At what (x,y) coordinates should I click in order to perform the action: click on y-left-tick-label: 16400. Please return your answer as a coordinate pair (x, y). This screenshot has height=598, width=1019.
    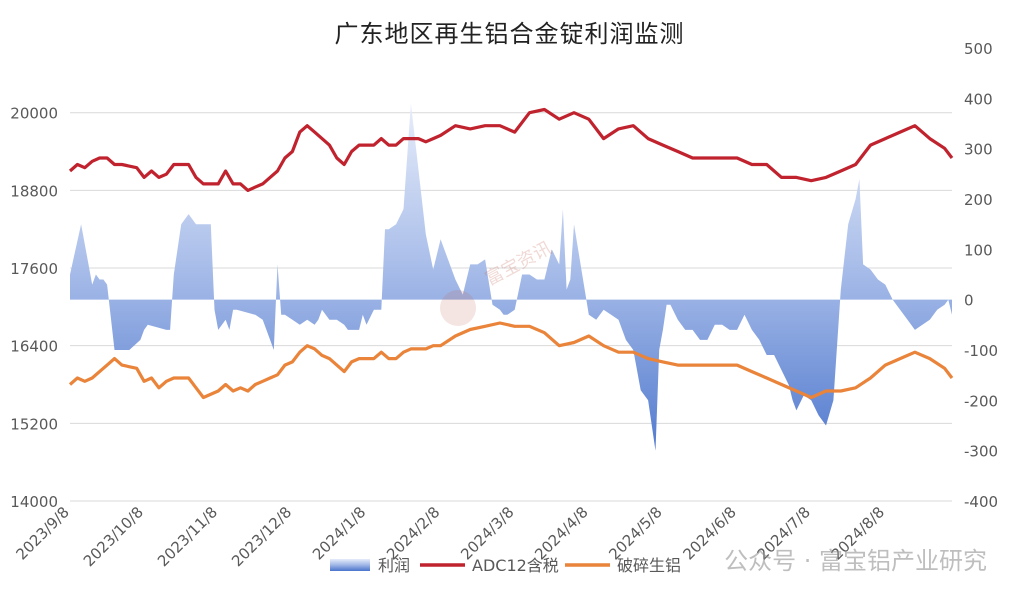
    Looking at the image, I should click on (34, 347).